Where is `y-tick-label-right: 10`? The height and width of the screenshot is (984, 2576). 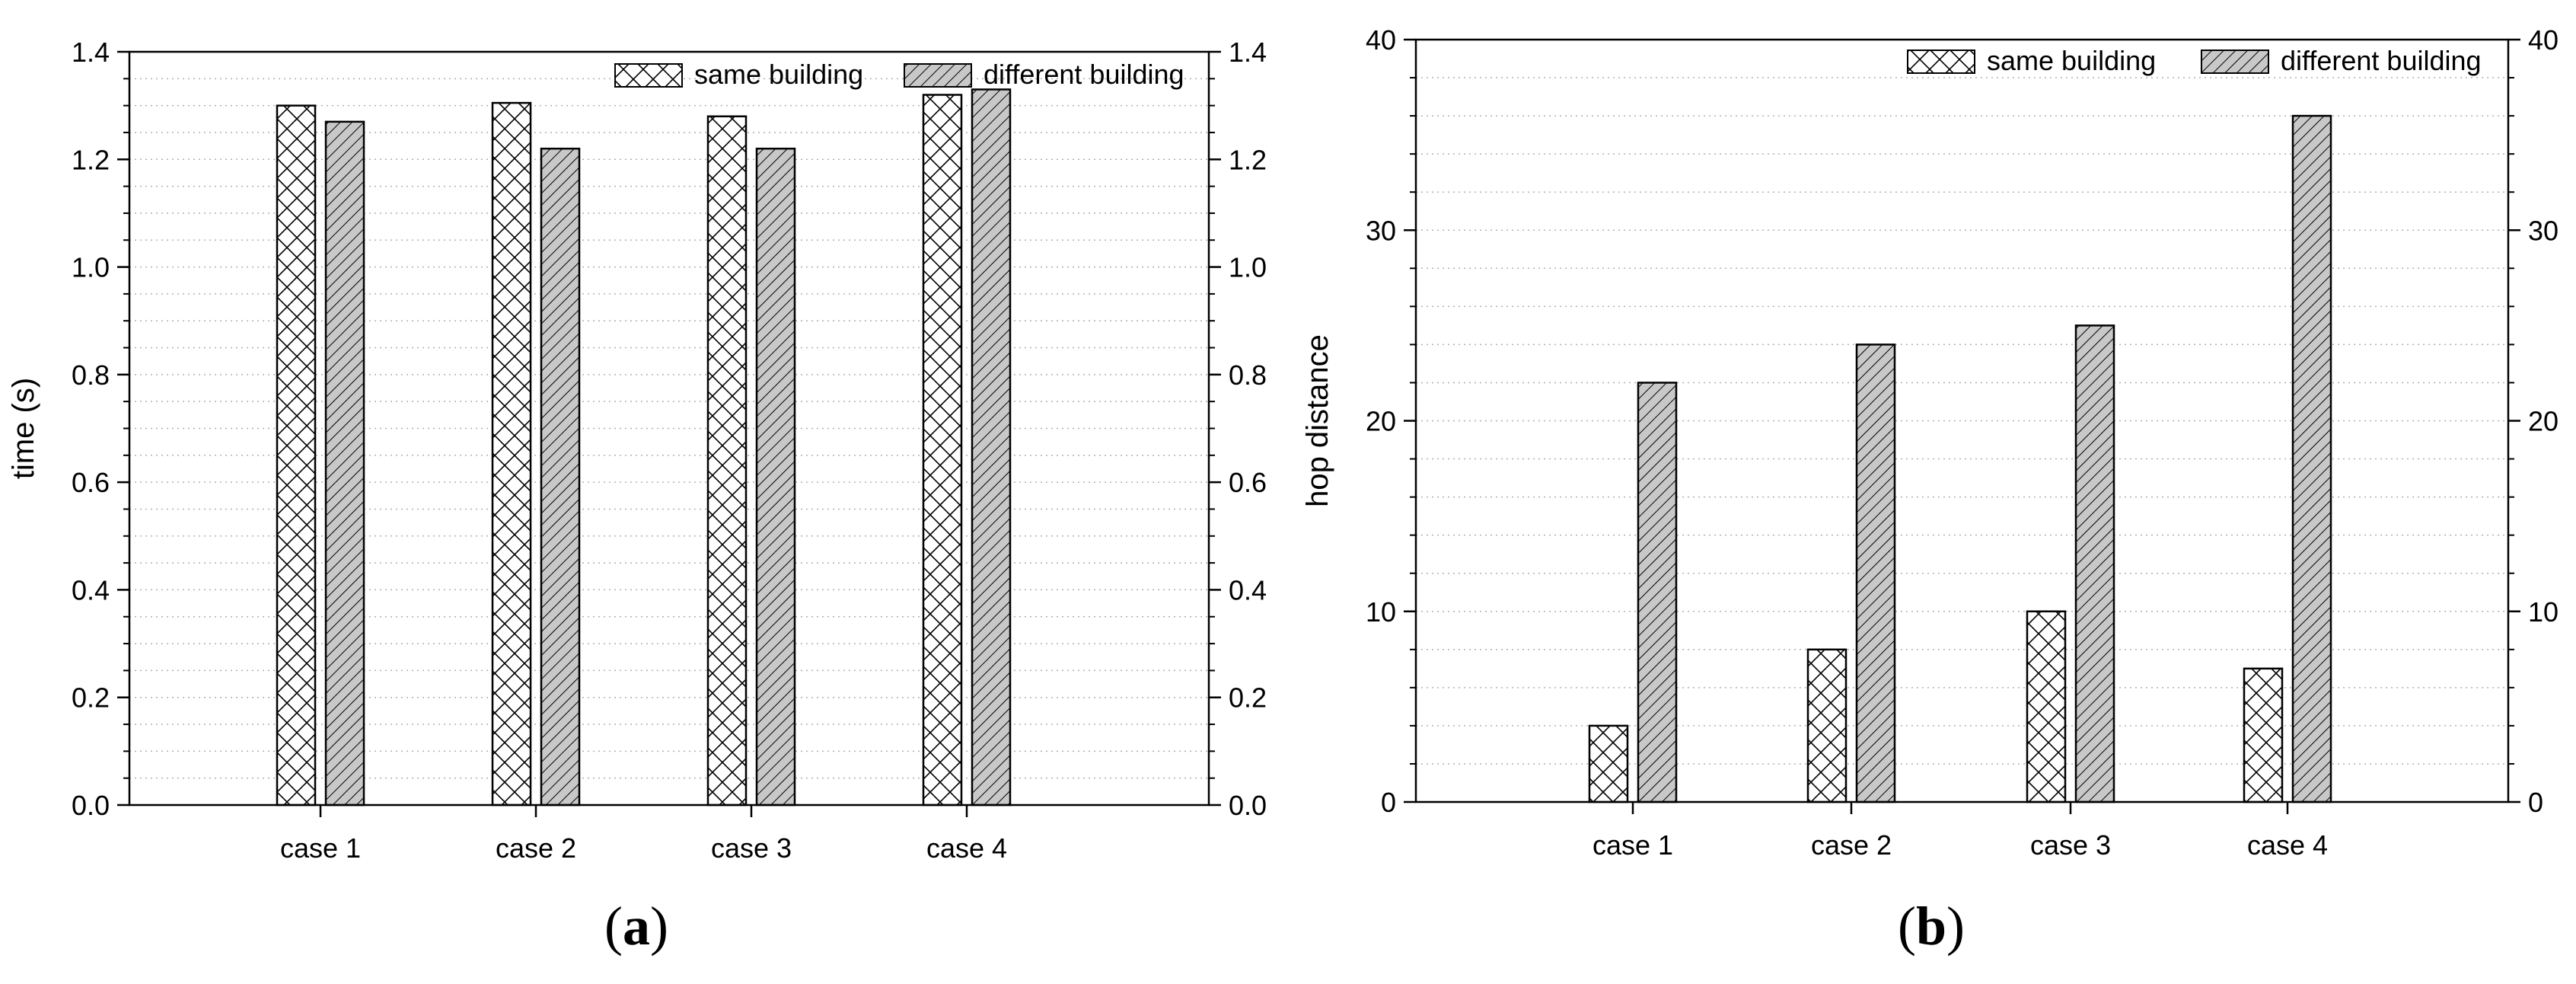
y-tick-label-right: 10 is located at coordinates (2543, 612).